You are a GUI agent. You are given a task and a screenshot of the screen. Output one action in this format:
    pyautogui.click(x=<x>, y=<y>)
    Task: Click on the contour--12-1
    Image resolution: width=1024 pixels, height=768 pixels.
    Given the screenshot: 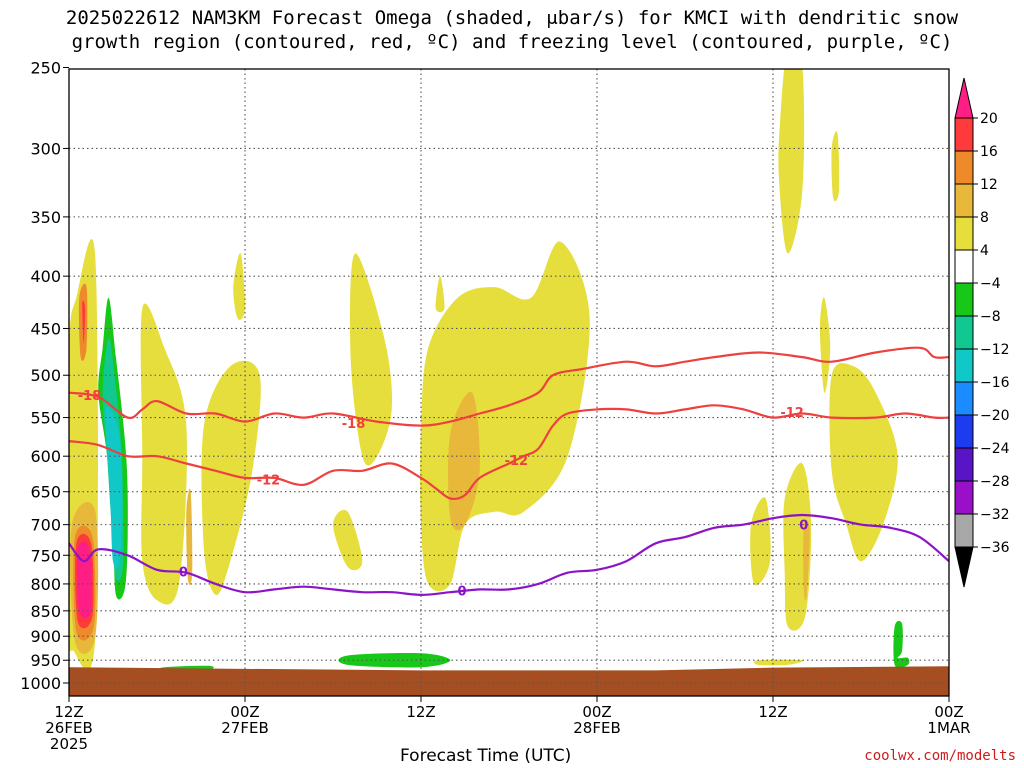 What is the action you would take?
    pyautogui.click(x=509, y=452)
    